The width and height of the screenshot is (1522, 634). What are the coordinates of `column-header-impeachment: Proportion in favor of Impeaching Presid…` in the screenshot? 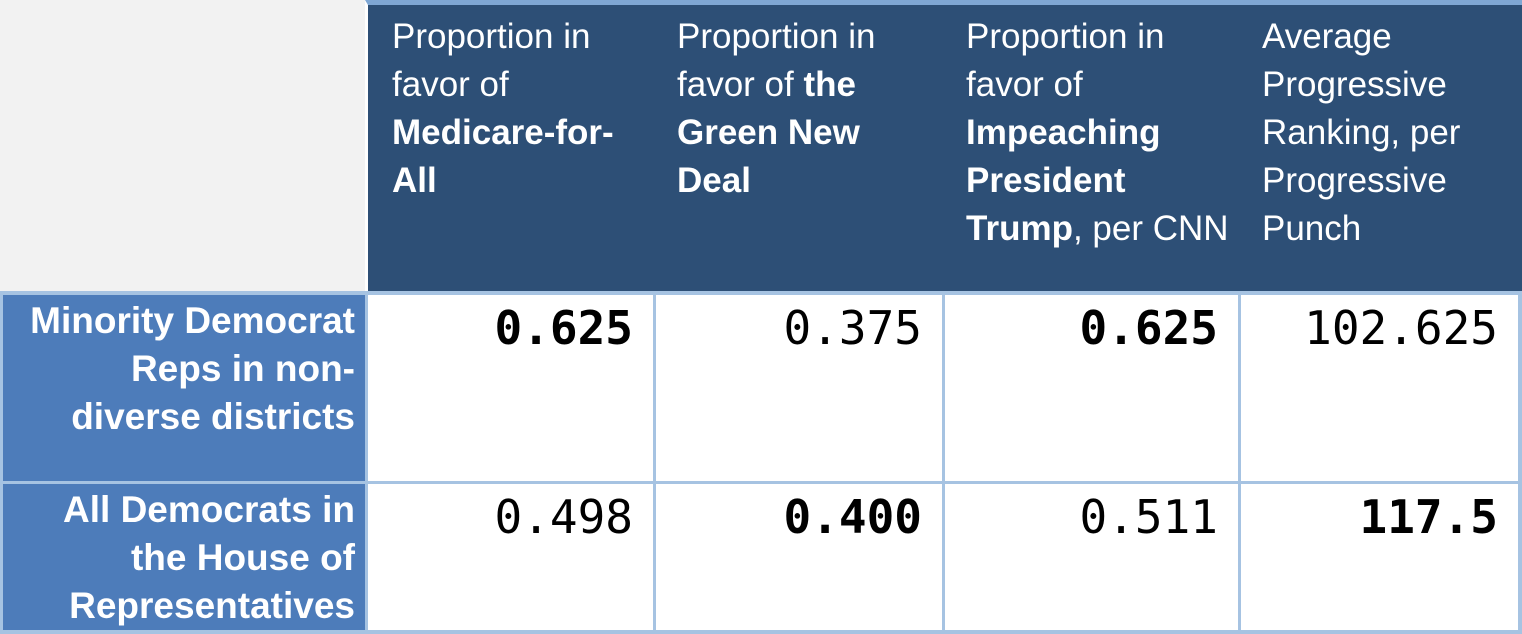 It's located at (1090, 145).